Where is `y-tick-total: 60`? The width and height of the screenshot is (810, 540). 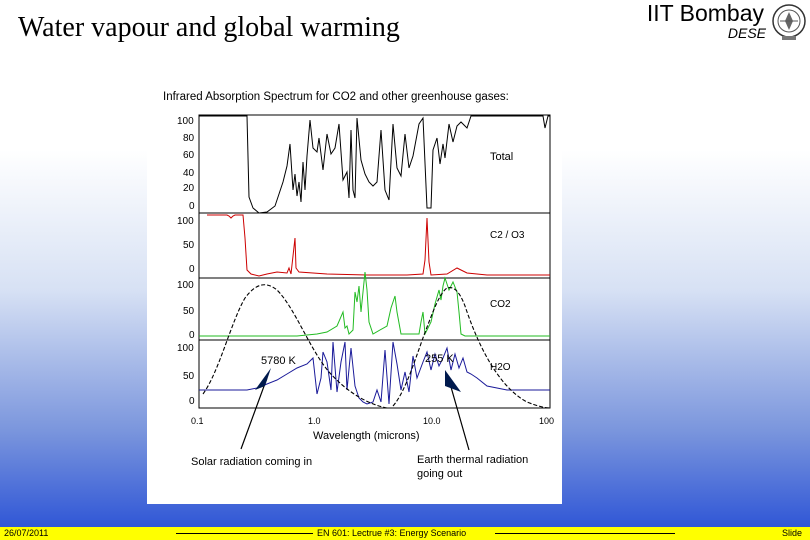
y-tick-total: 60 is located at coordinates (189, 155).